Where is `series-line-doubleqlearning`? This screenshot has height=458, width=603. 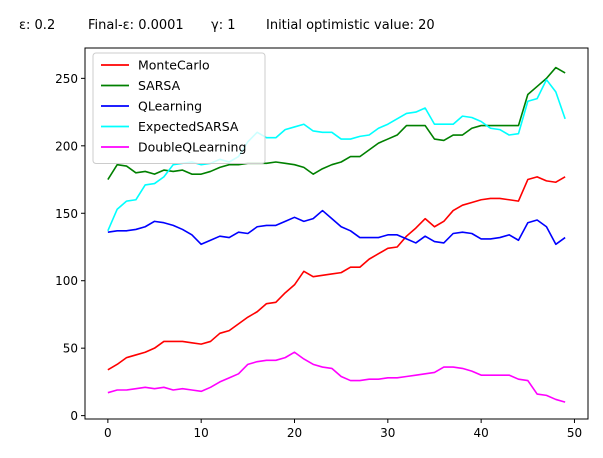
series-line-doubleqlearning is located at coordinates (336, 377).